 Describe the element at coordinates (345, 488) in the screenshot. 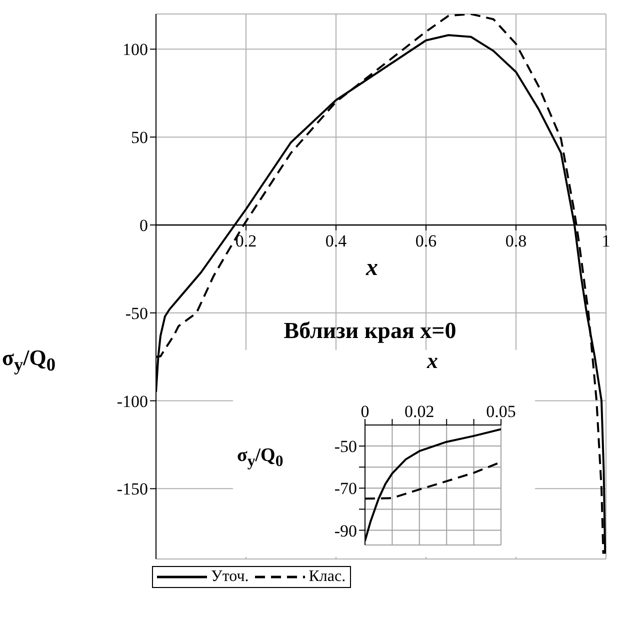

I see `y-tick-label: -70` at that location.